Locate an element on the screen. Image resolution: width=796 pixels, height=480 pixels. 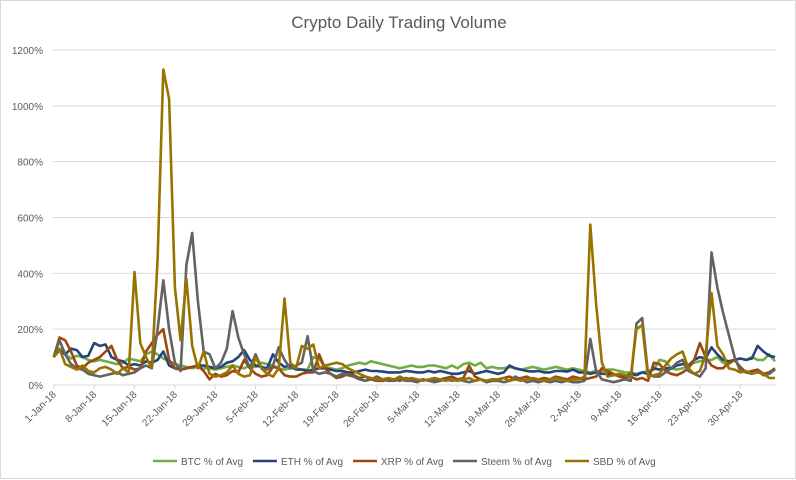
x-tick-label: 29-Jan-18 is located at coordinates (201, 409).